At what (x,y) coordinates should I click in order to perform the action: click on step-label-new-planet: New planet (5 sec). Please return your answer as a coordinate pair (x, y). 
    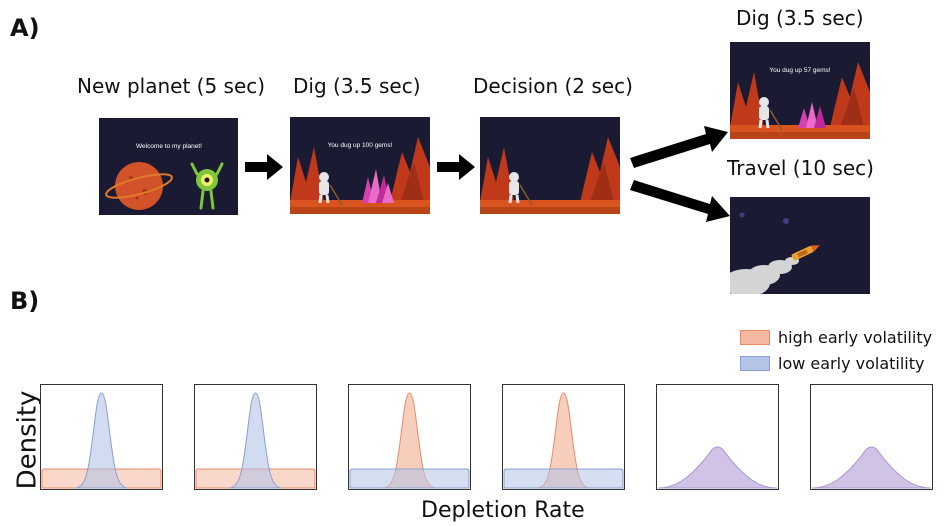
    Looking at the image, I should click on (171, 86).